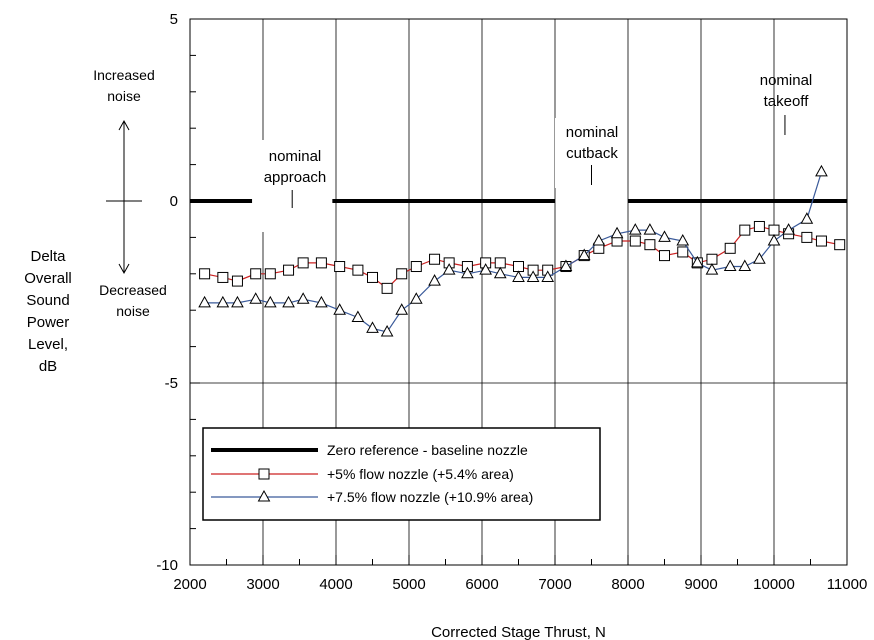 Image resolution: width=874 pixels, height=640 pixels. I want to click on series-5pct-flow, so click(522, 257).